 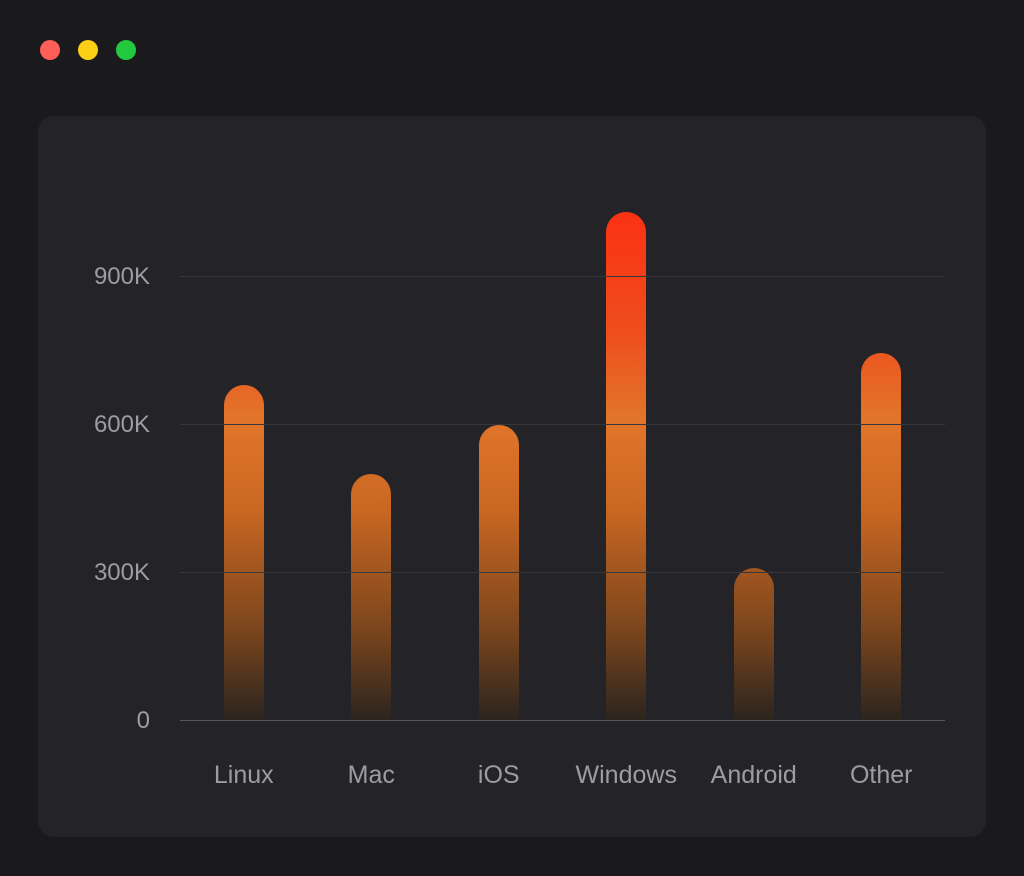 I want to click on x-tick-label-android: Android, so click(x=753, y=775).